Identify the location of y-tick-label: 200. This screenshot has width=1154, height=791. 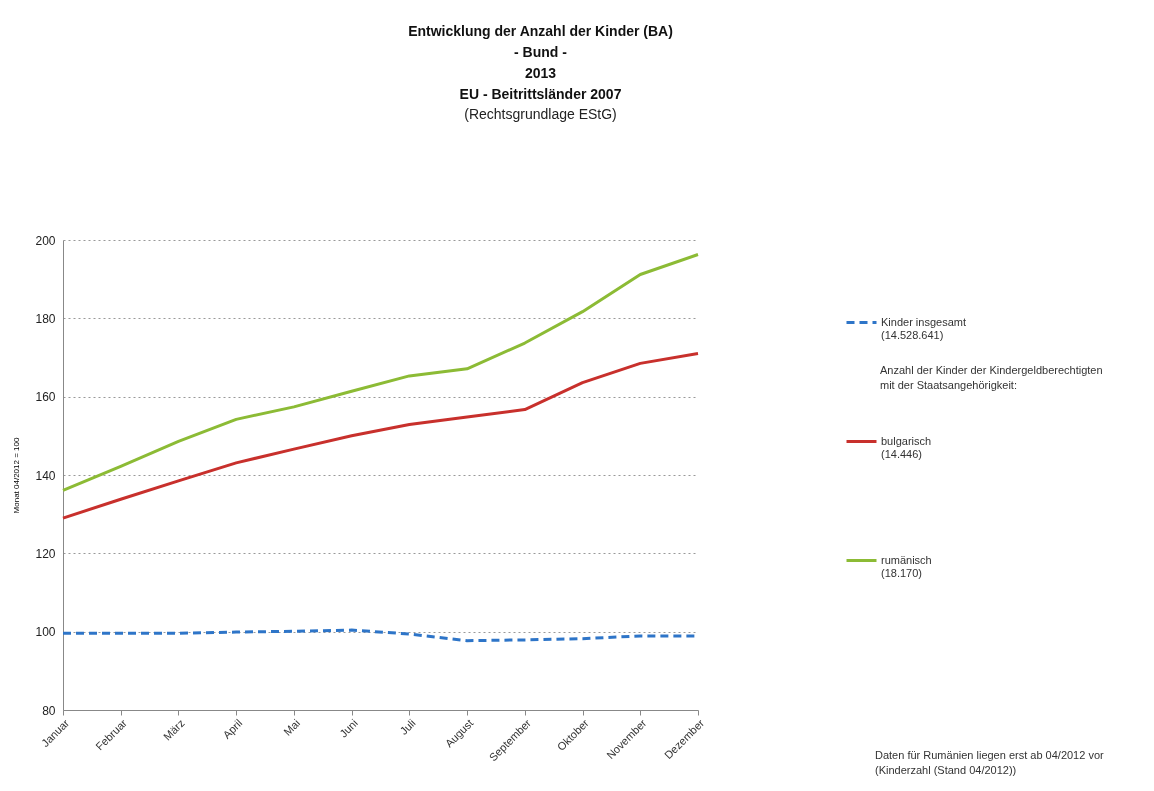
(45, 240).